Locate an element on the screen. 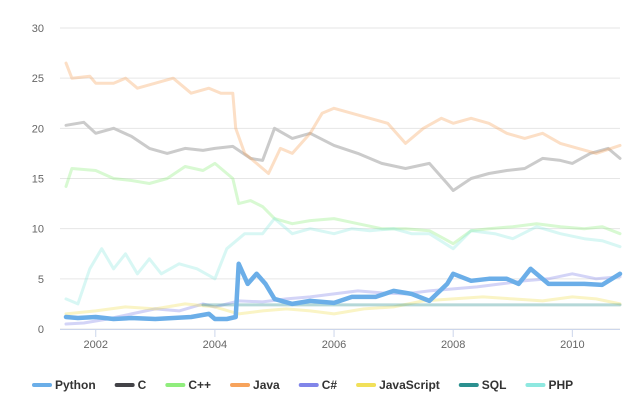  legend-label: C# is located at coordinates (330, 385).